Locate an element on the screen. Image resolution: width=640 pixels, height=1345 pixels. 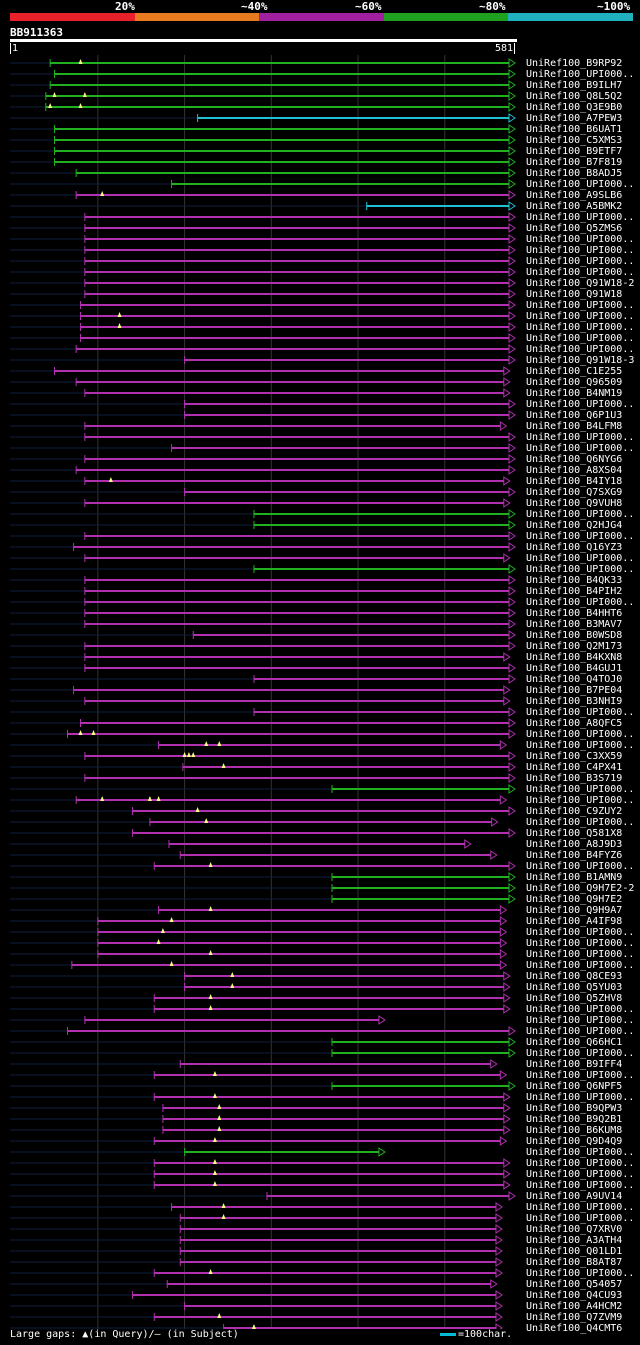
hit-name: UniRef100_Q96509 is located at coordinates (574, 382).